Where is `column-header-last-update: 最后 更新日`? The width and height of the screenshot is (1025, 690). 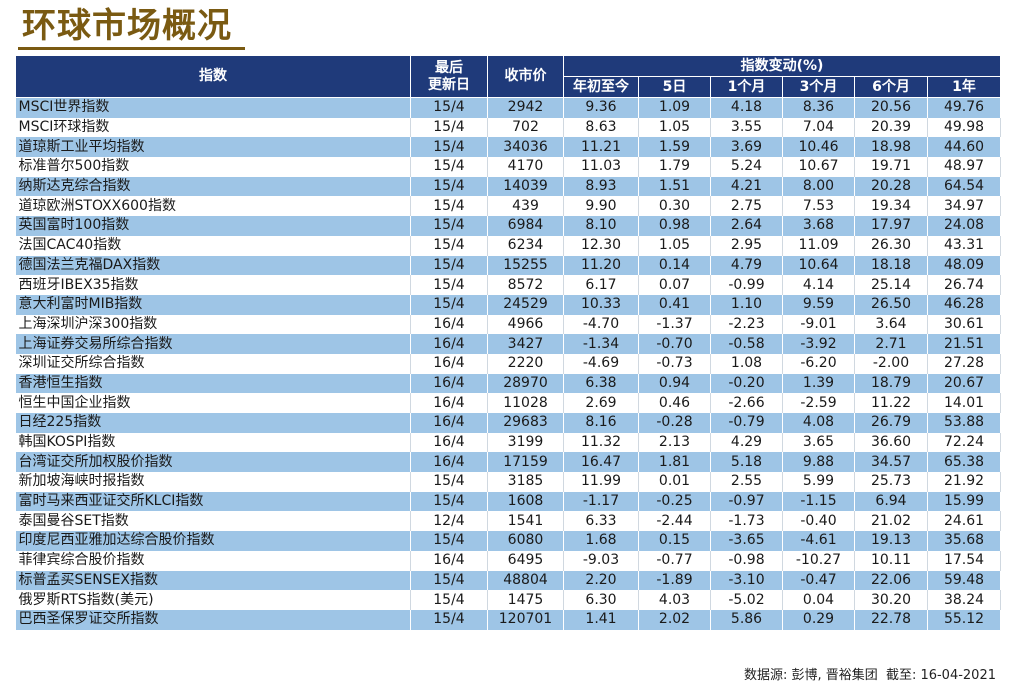 column-header-last-update: 最后 更新日 is located at coordinates (449, 76).